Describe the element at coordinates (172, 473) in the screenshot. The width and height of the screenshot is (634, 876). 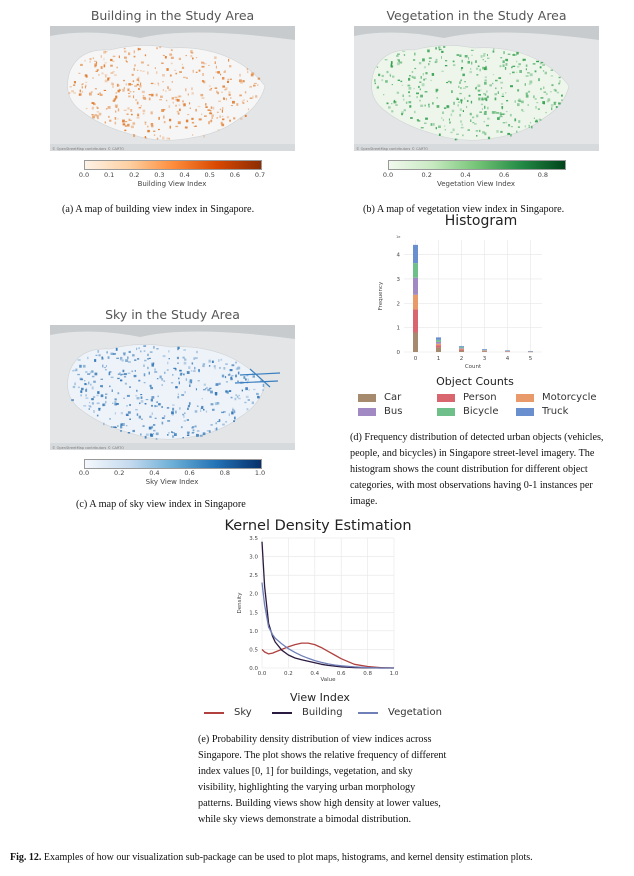
I see `colorbar-ticks-sky: 0.0 0.2 0.4 0.6 0.8 1.0` at that location.